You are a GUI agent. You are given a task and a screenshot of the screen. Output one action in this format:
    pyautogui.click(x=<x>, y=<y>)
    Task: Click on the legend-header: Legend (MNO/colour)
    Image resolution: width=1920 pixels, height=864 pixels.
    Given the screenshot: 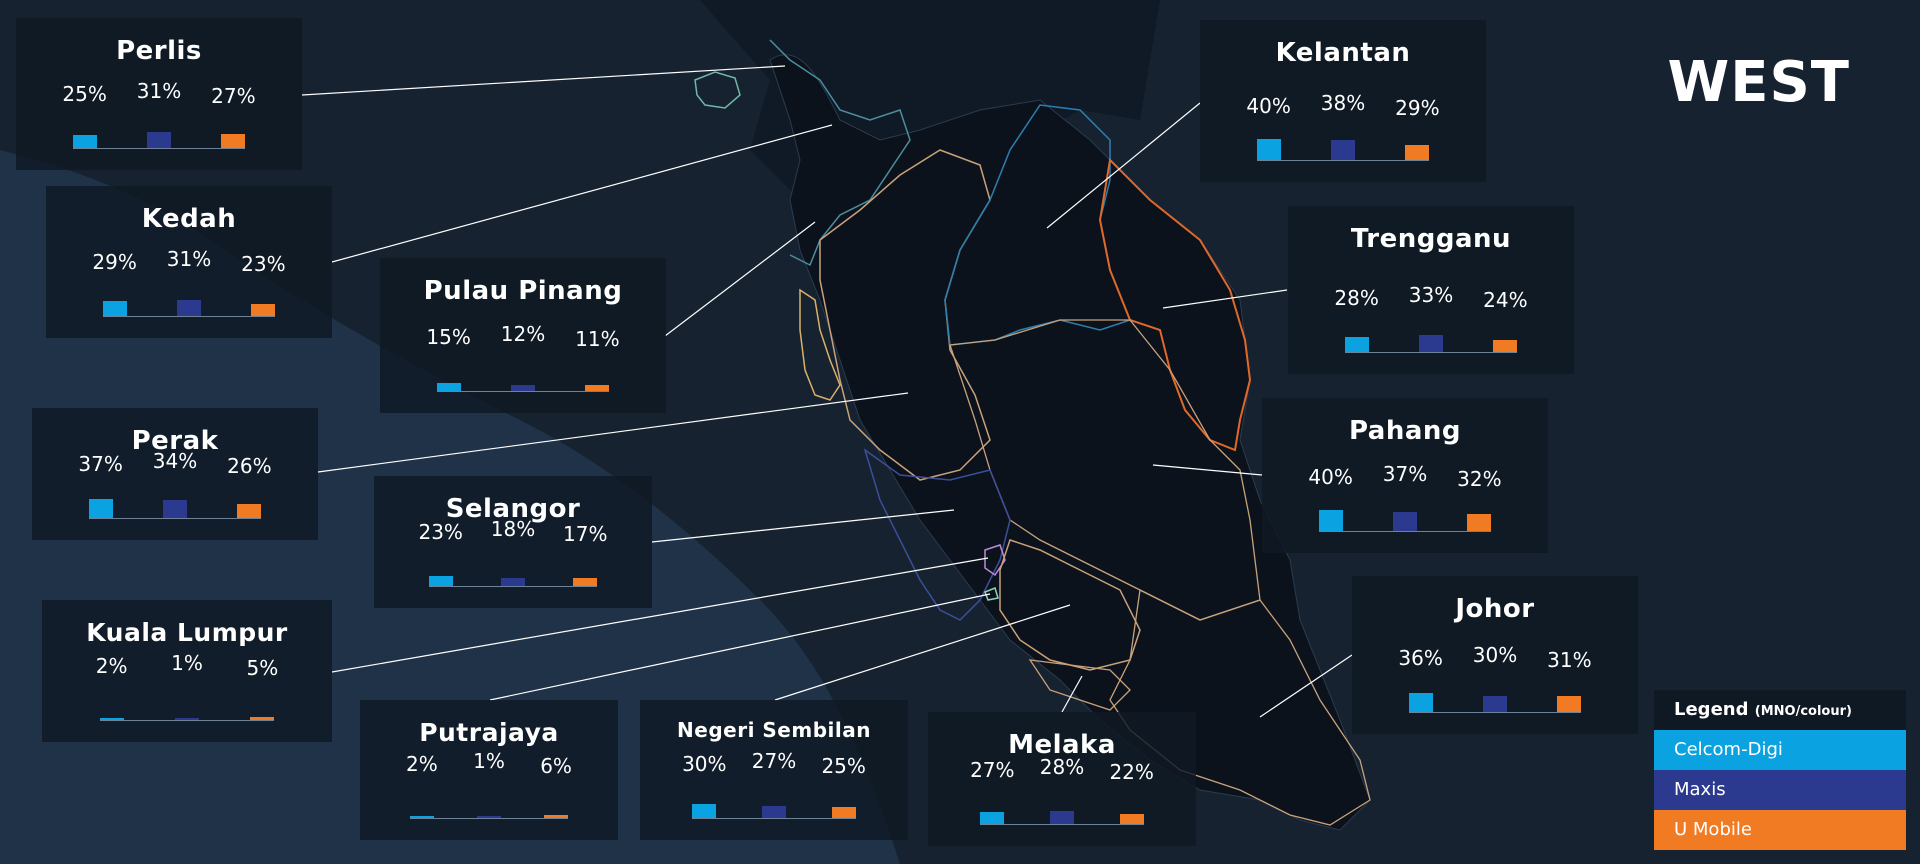 What is the action you would take?
    pyautogui.click(x=1780, y=710)
    